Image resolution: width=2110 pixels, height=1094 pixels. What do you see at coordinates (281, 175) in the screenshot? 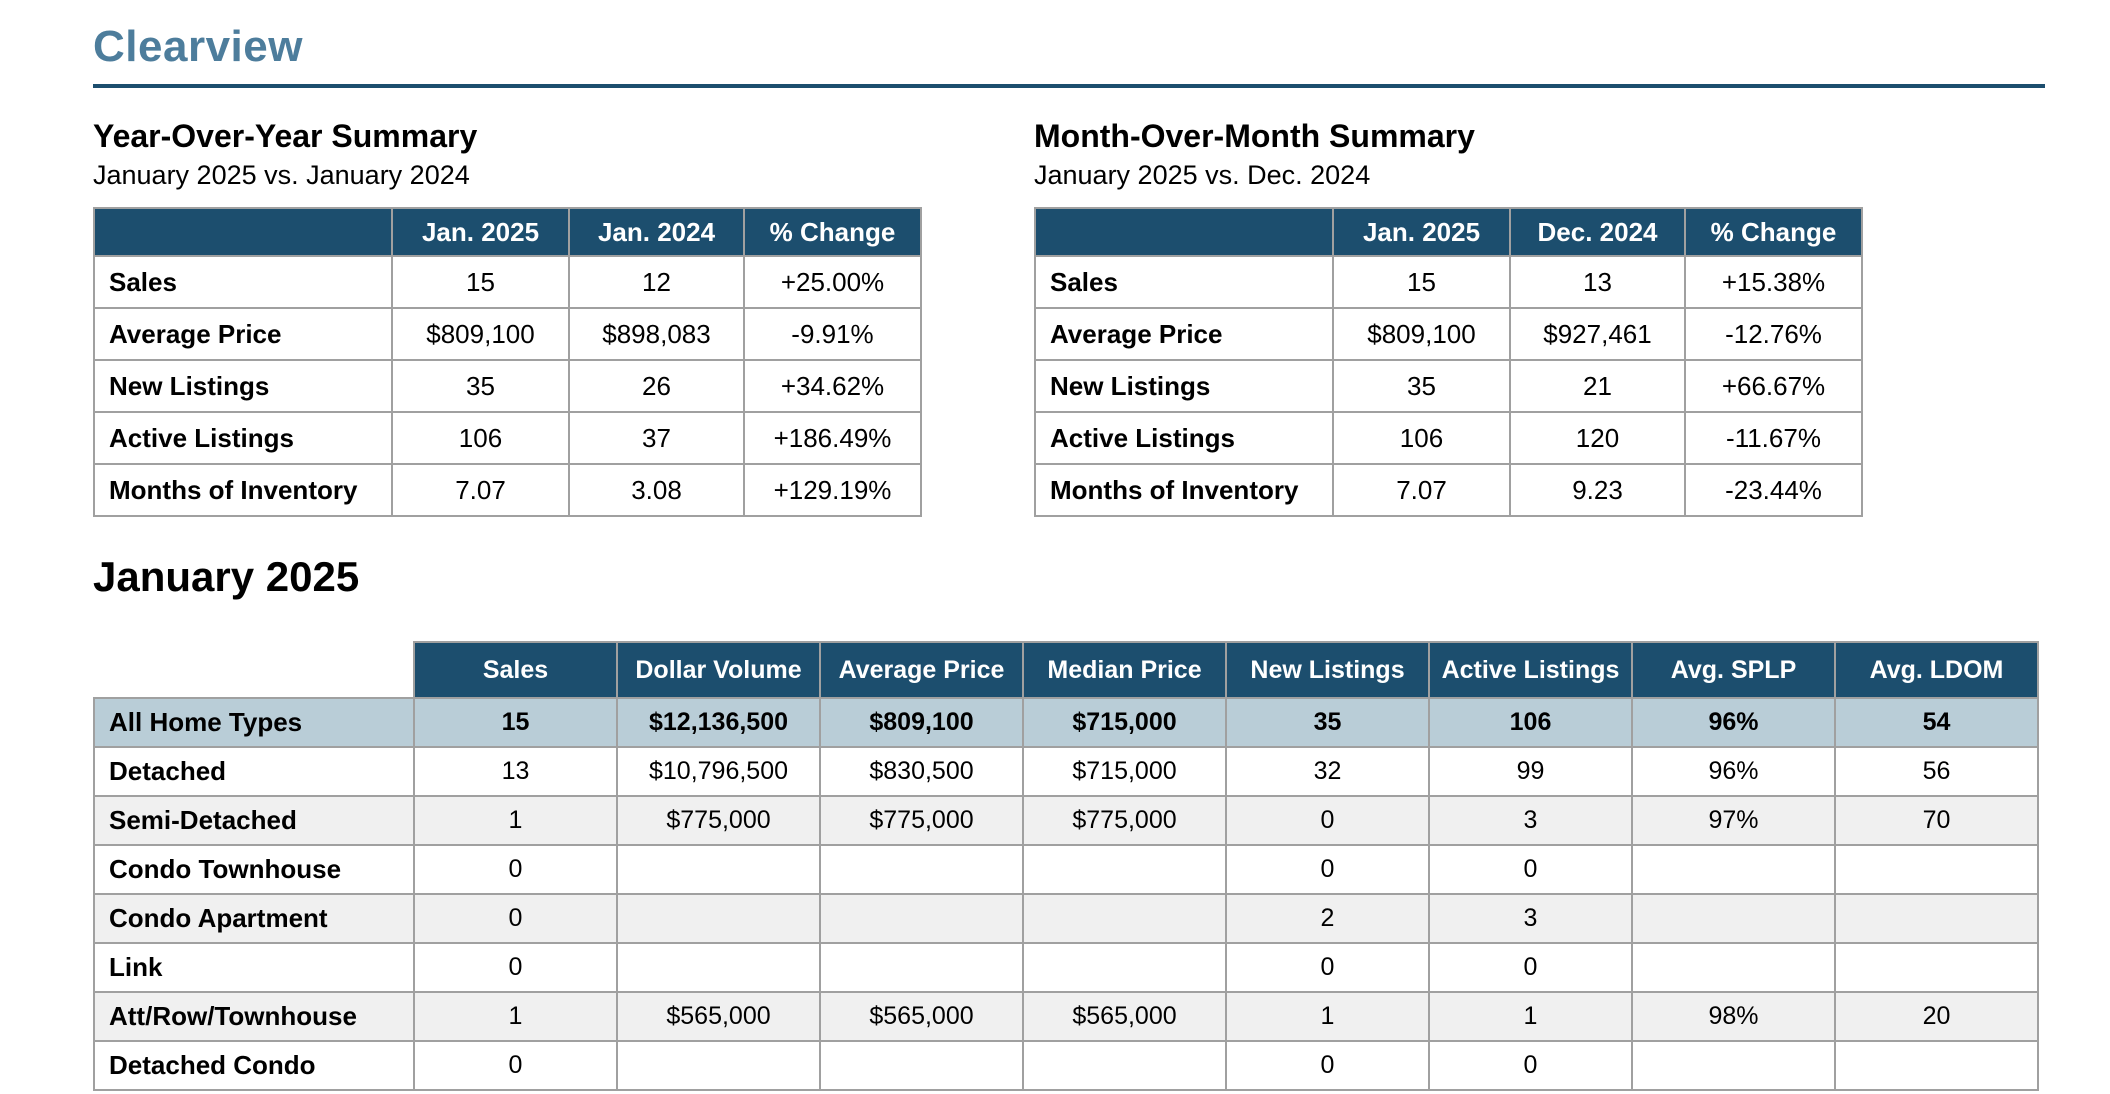
I see `yoy-subtitle: January 2025 vs. January 2024` at bounding box center [281, 175].